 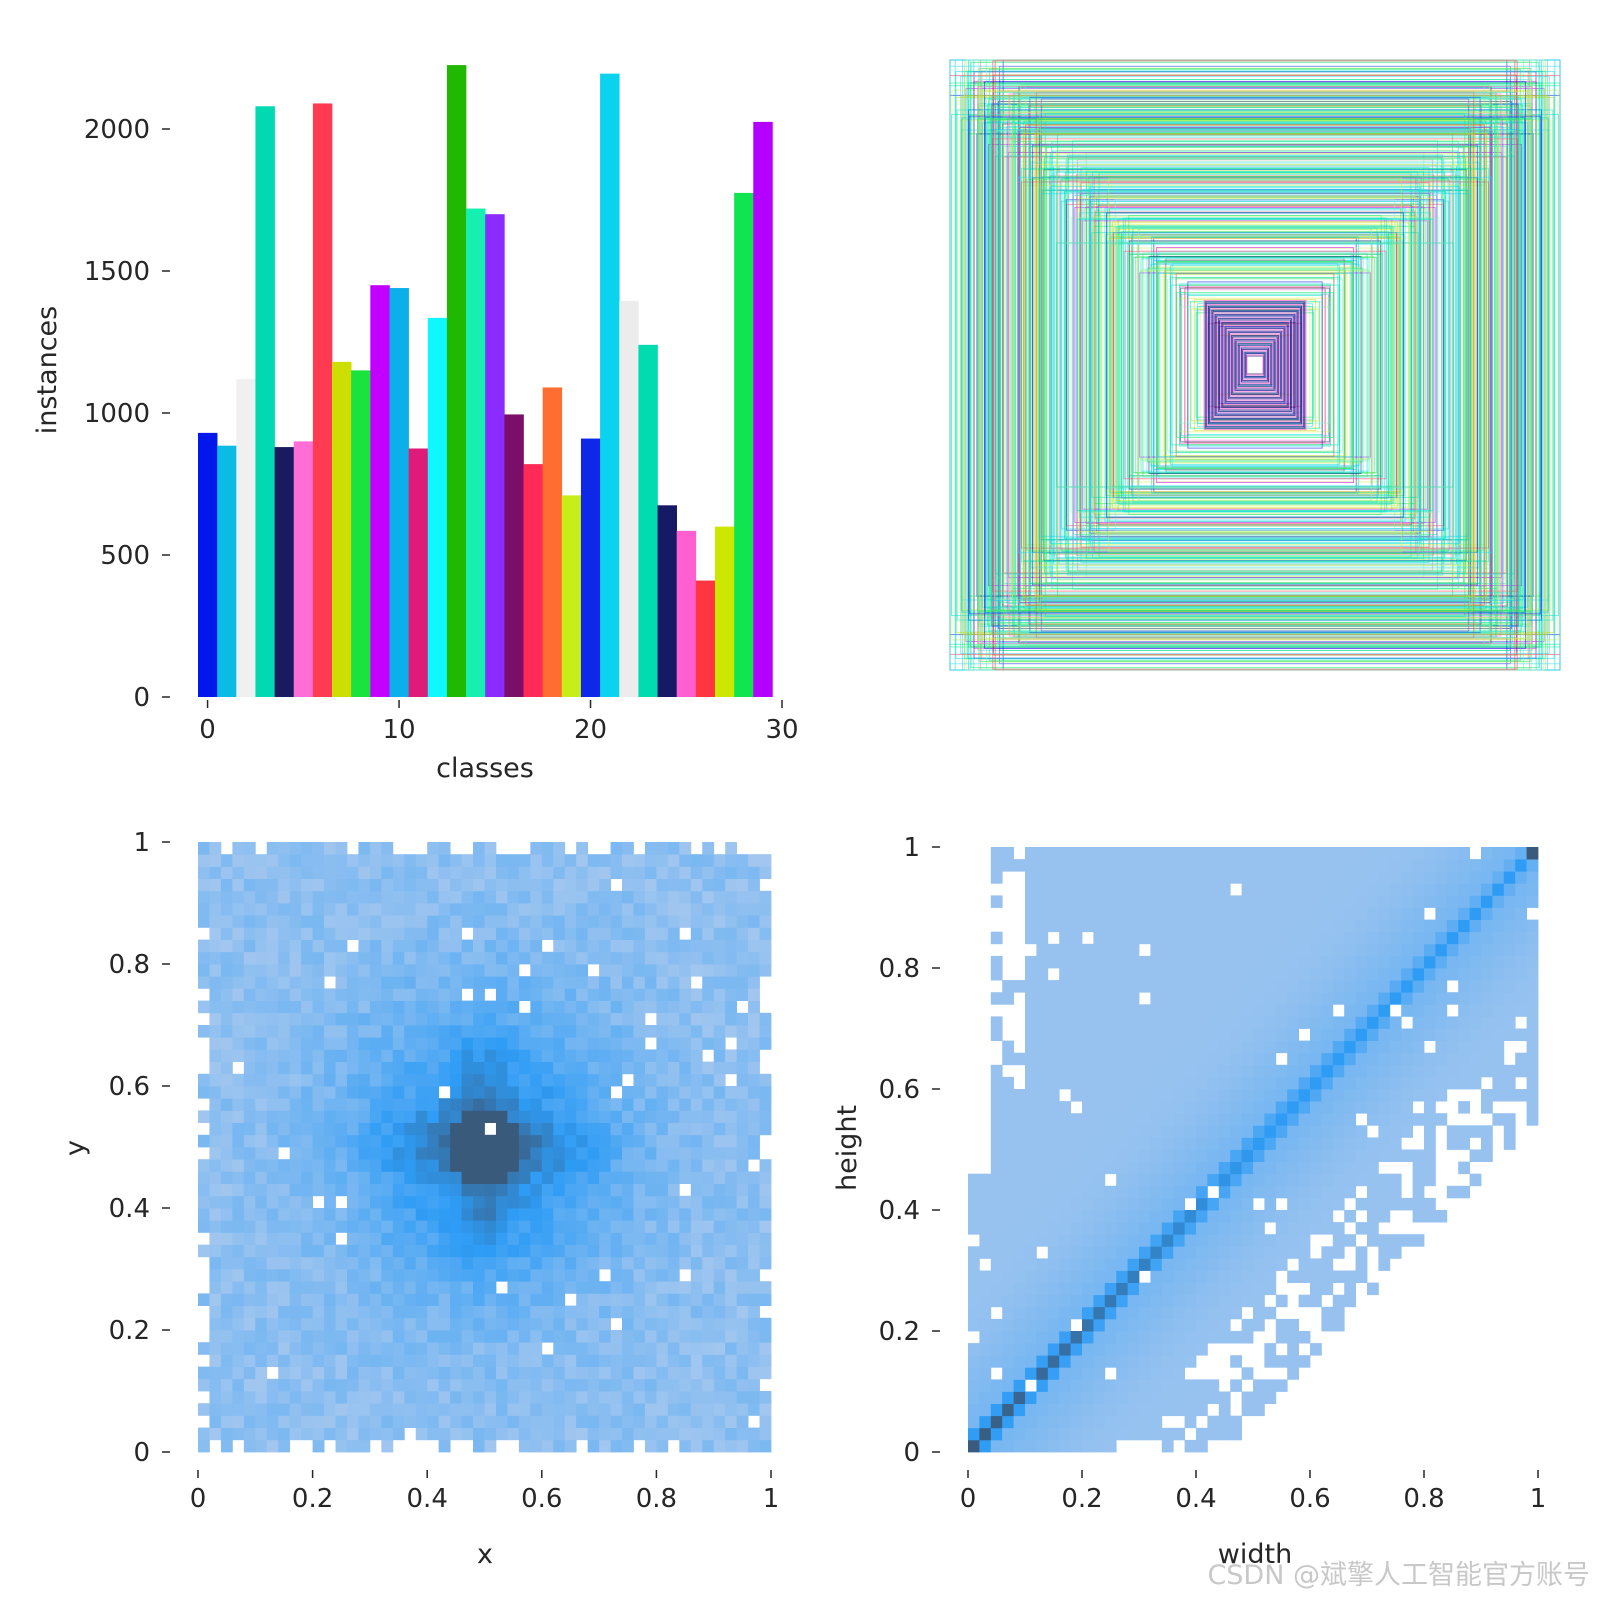 I want to click on box-outline, so click(x=1255, y=365).